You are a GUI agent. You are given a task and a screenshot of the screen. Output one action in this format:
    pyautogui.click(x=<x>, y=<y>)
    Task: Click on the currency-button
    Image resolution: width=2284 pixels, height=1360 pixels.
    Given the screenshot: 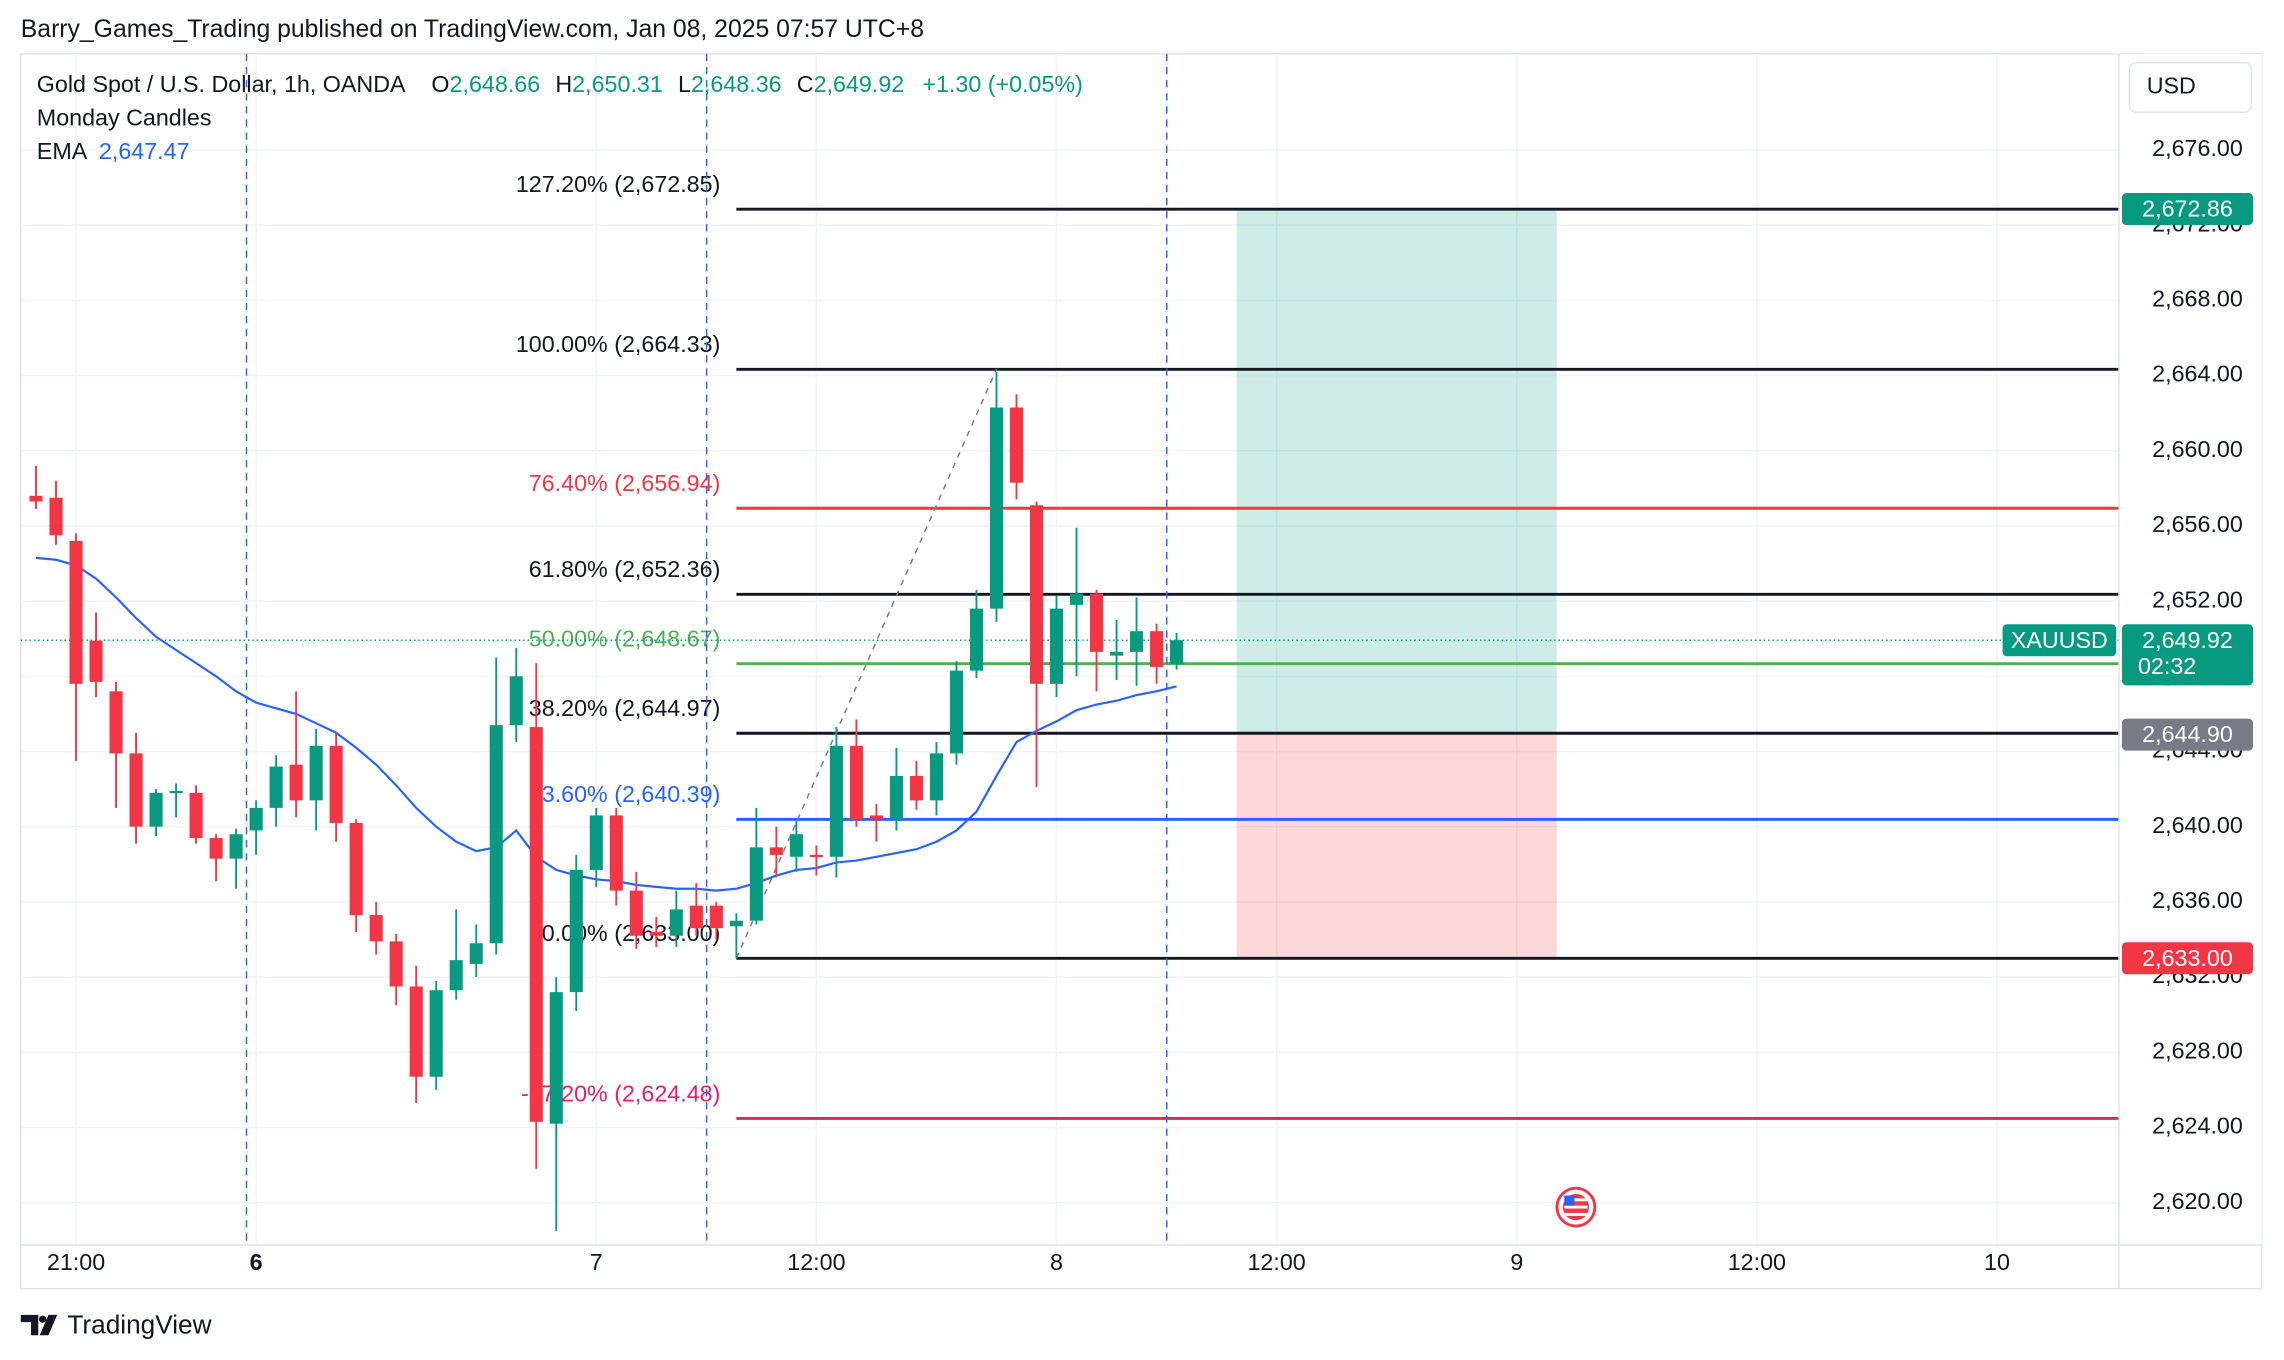 What is the action you would take?
    pyautogui.click(x=2190, y=87)
    